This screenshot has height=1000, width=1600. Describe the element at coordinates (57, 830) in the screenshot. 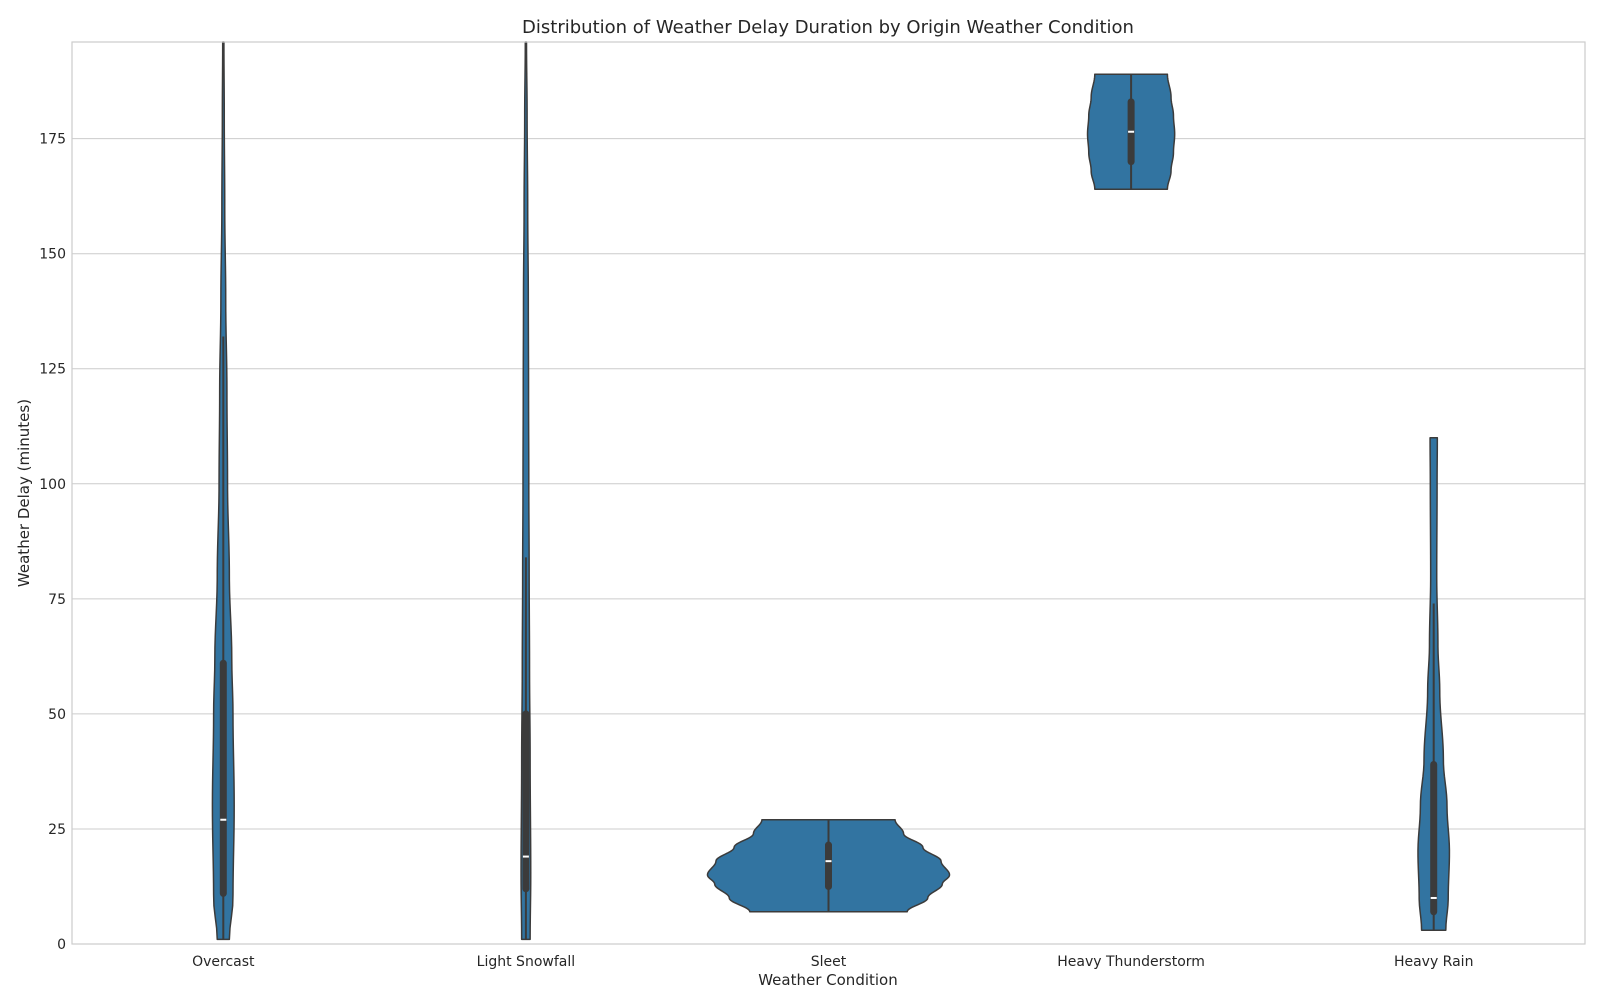

I see `y-tick-label: 25` at that location.